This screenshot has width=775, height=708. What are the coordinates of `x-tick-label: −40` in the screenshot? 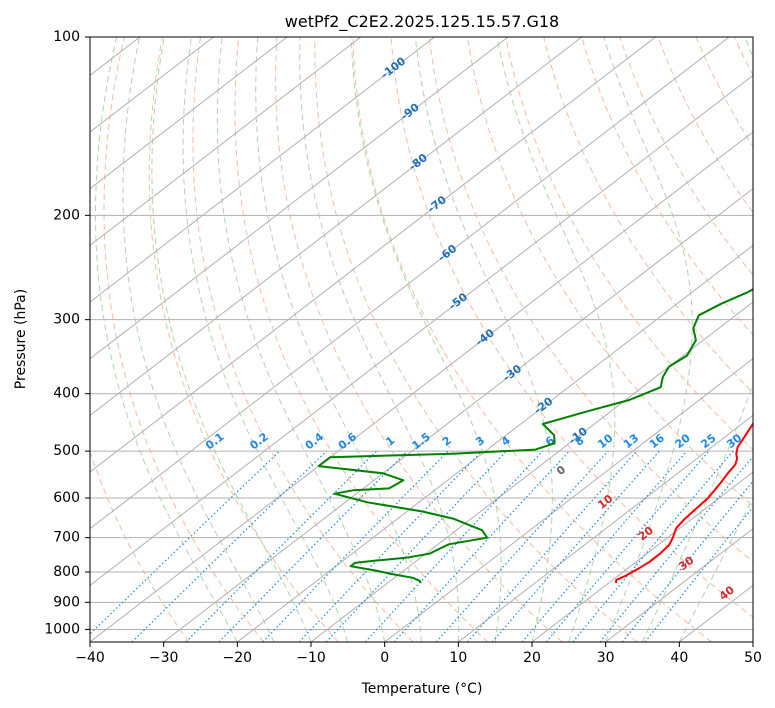 It's located at (90, 658).